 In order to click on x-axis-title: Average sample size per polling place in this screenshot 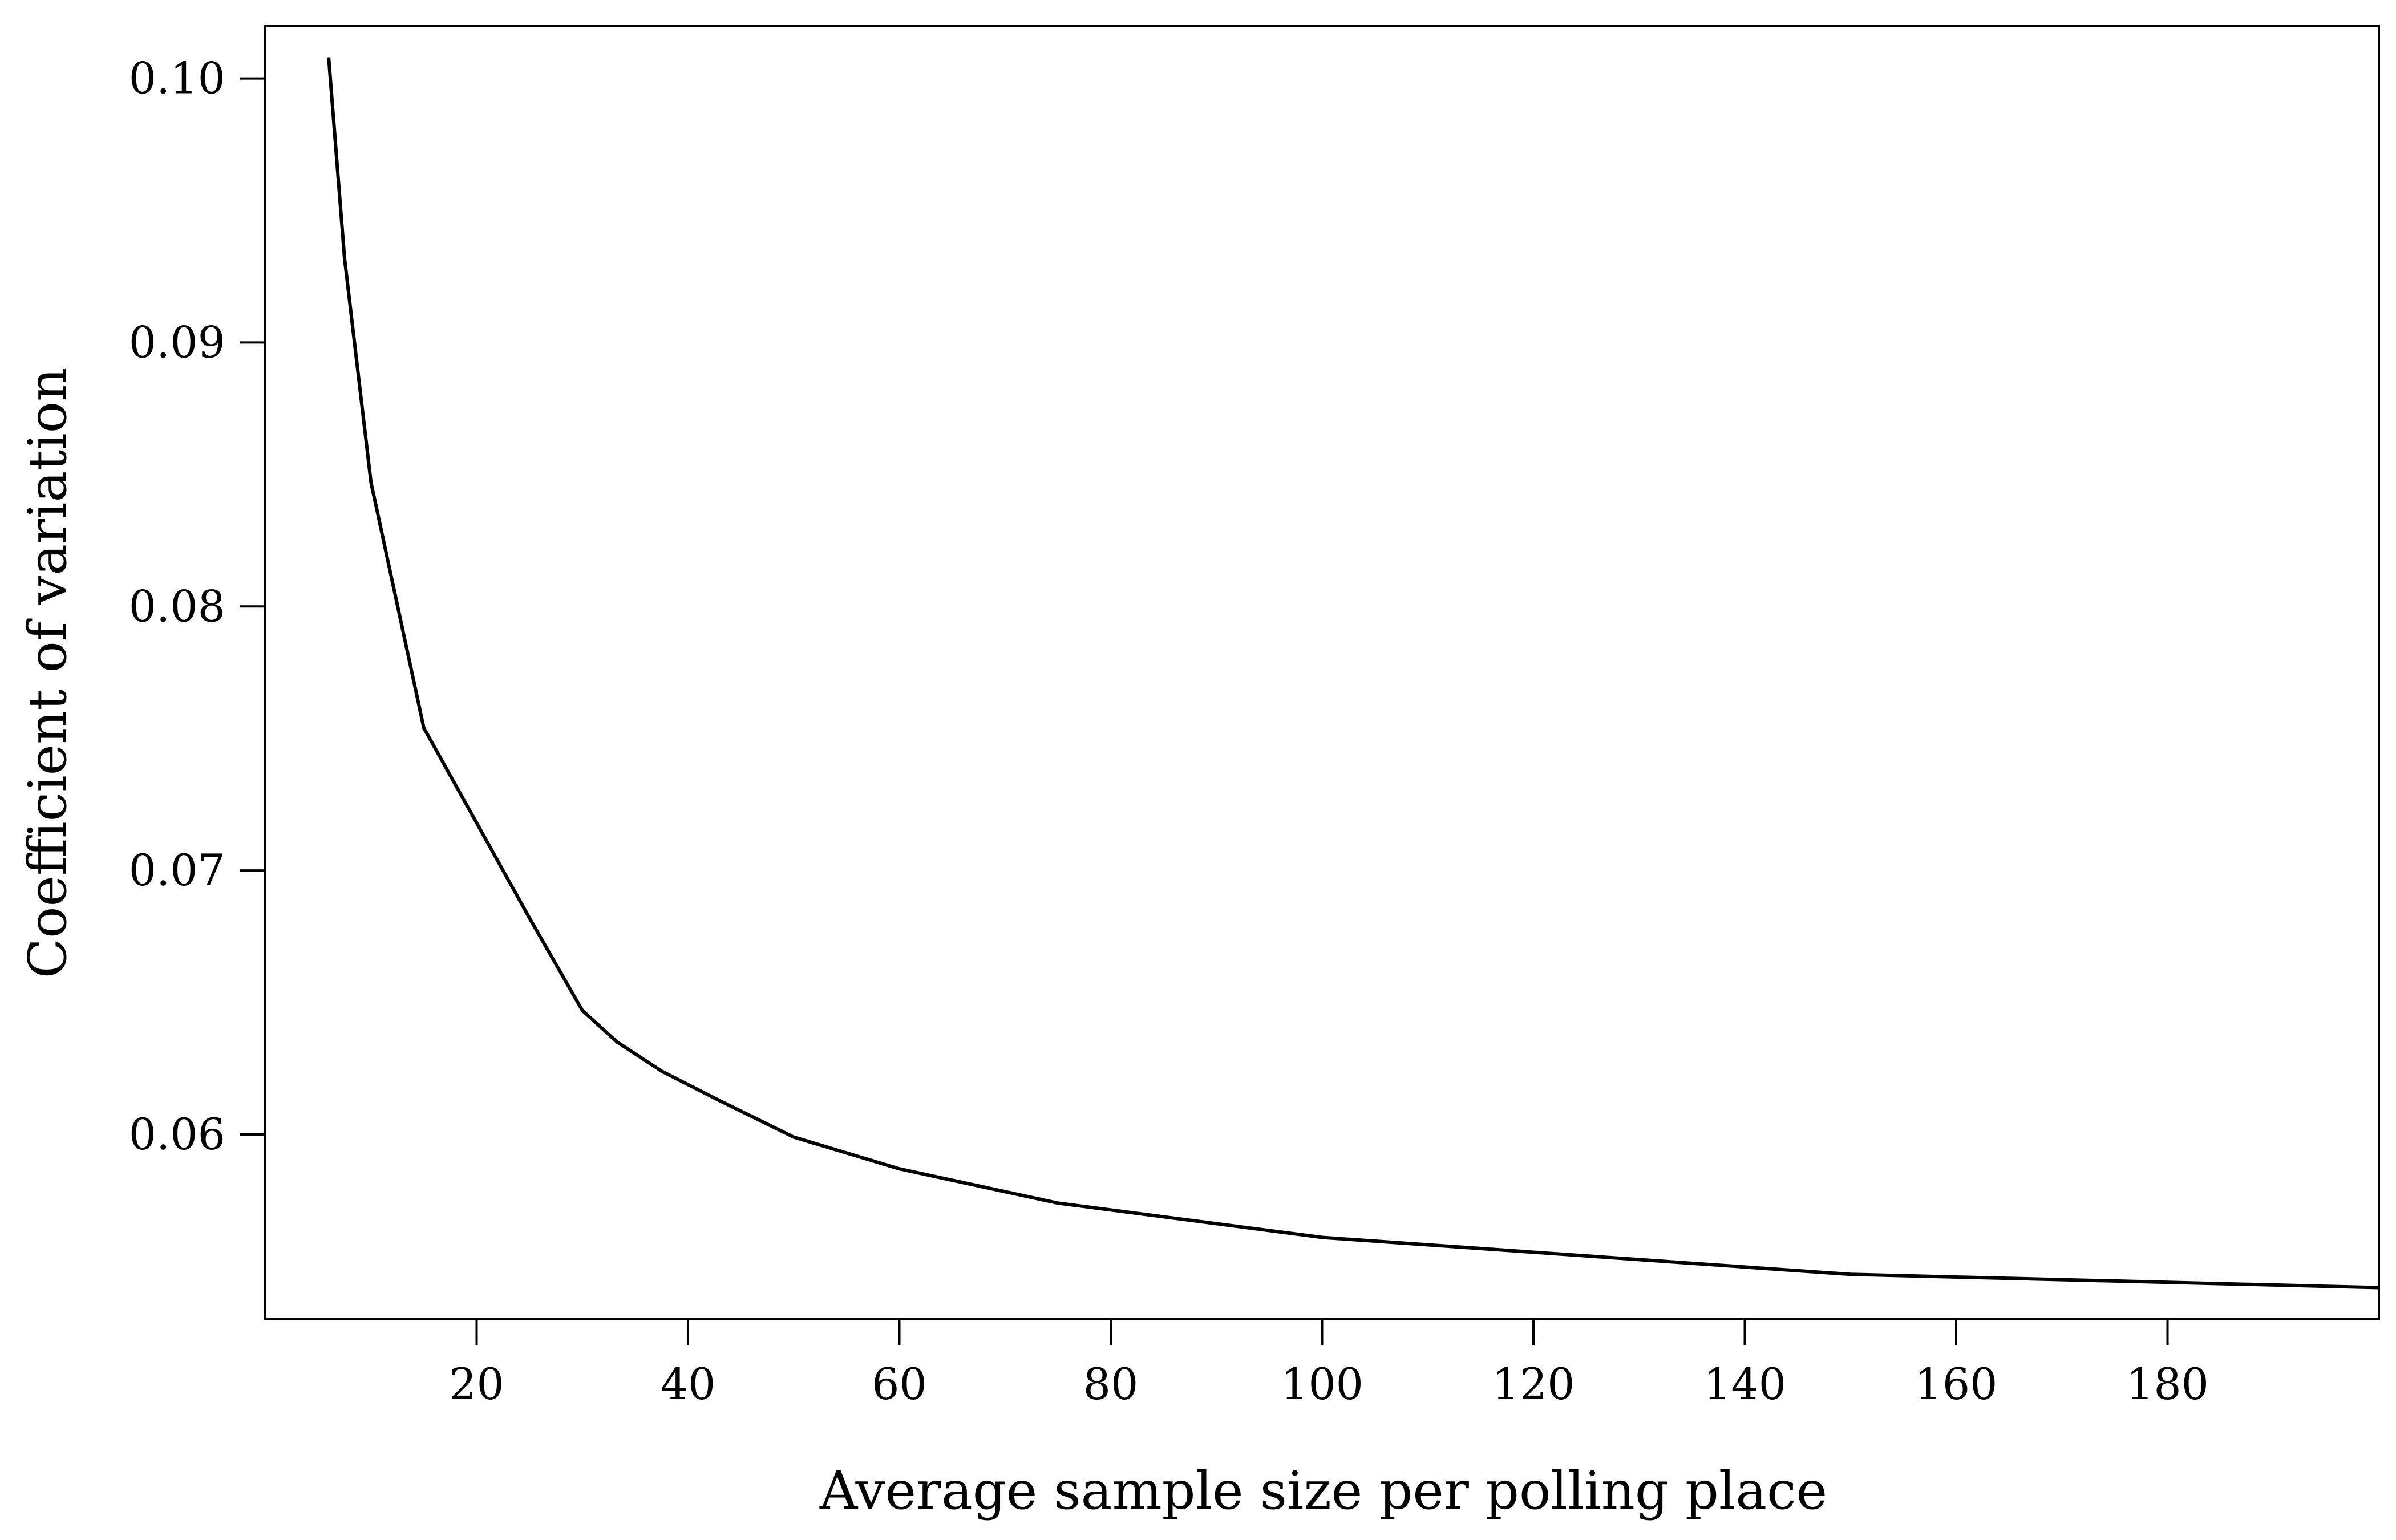, I will do `click(1323, 1491)`.